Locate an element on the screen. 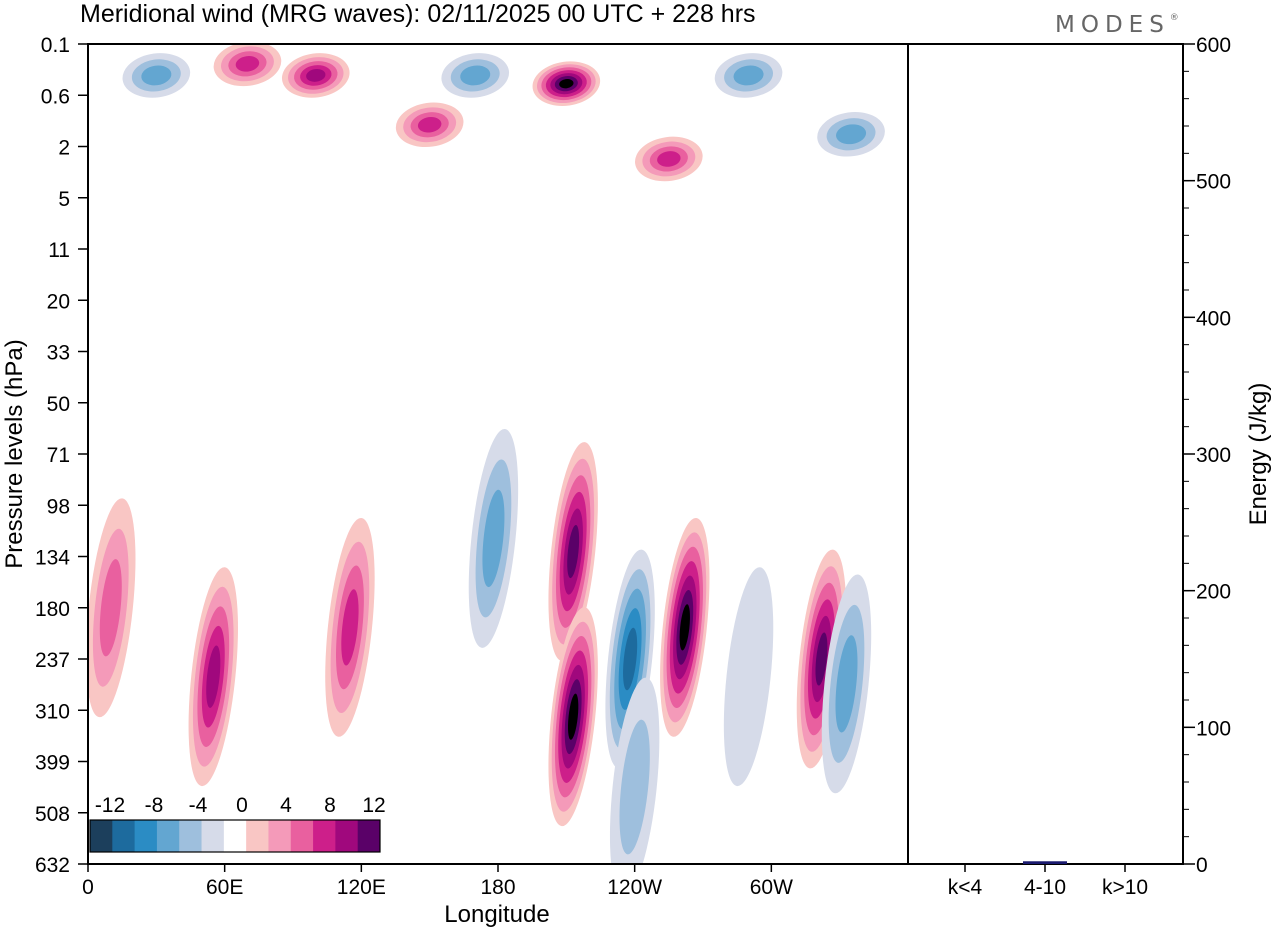 The width and height of the screenshot is (1280, 930). x-tick-label: 180 is located at coordinates (497, 887).